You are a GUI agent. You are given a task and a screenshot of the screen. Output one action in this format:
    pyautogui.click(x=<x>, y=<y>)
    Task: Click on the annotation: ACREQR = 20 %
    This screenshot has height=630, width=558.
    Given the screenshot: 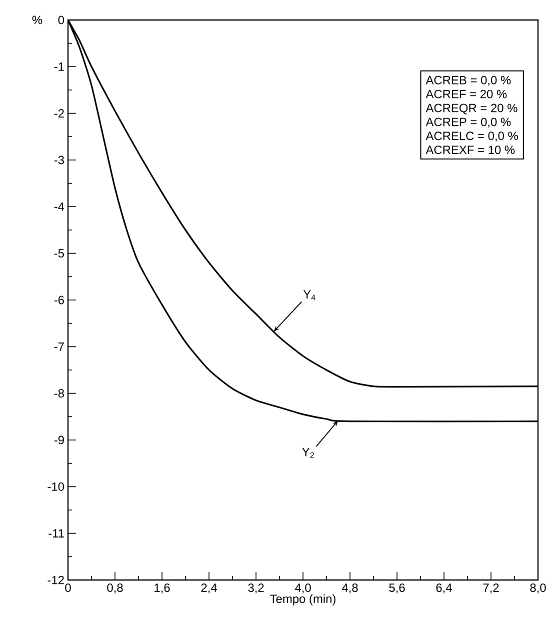 What is the action you would take?
    pyautogui.click(x=472, y=109)
    